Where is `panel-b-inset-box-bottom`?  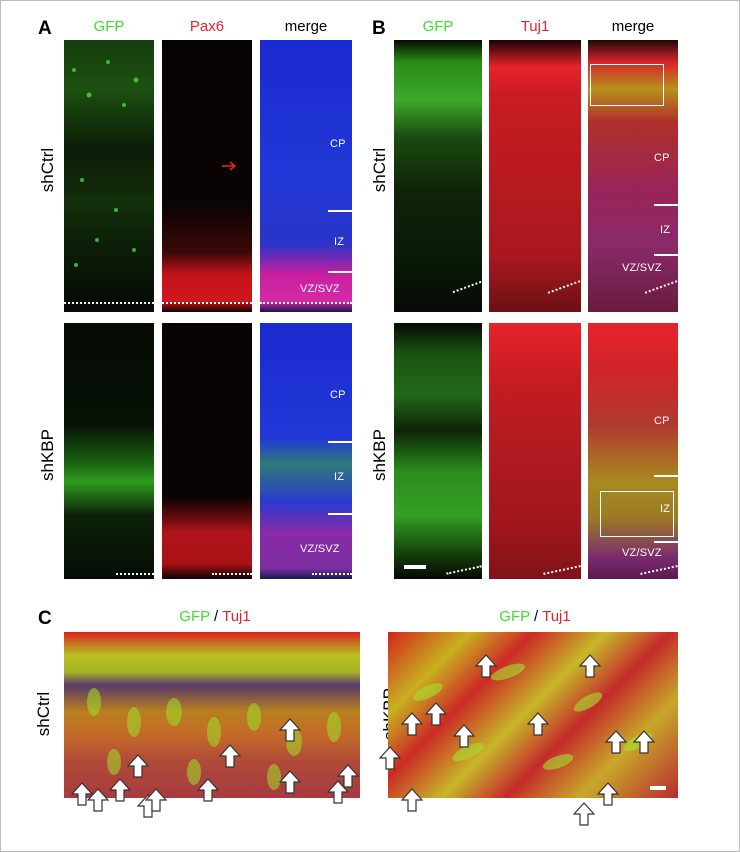
panel-b-inset-box-bottom is located at coordinates (637, 514).